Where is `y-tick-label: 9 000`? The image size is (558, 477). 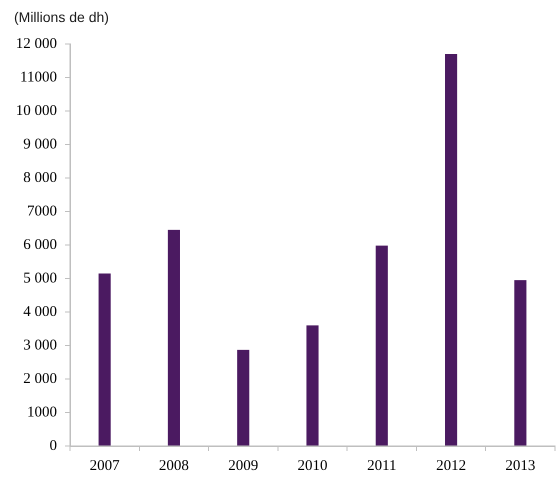
y-tick-label: 9 000 is located at coordinates (40, 144).